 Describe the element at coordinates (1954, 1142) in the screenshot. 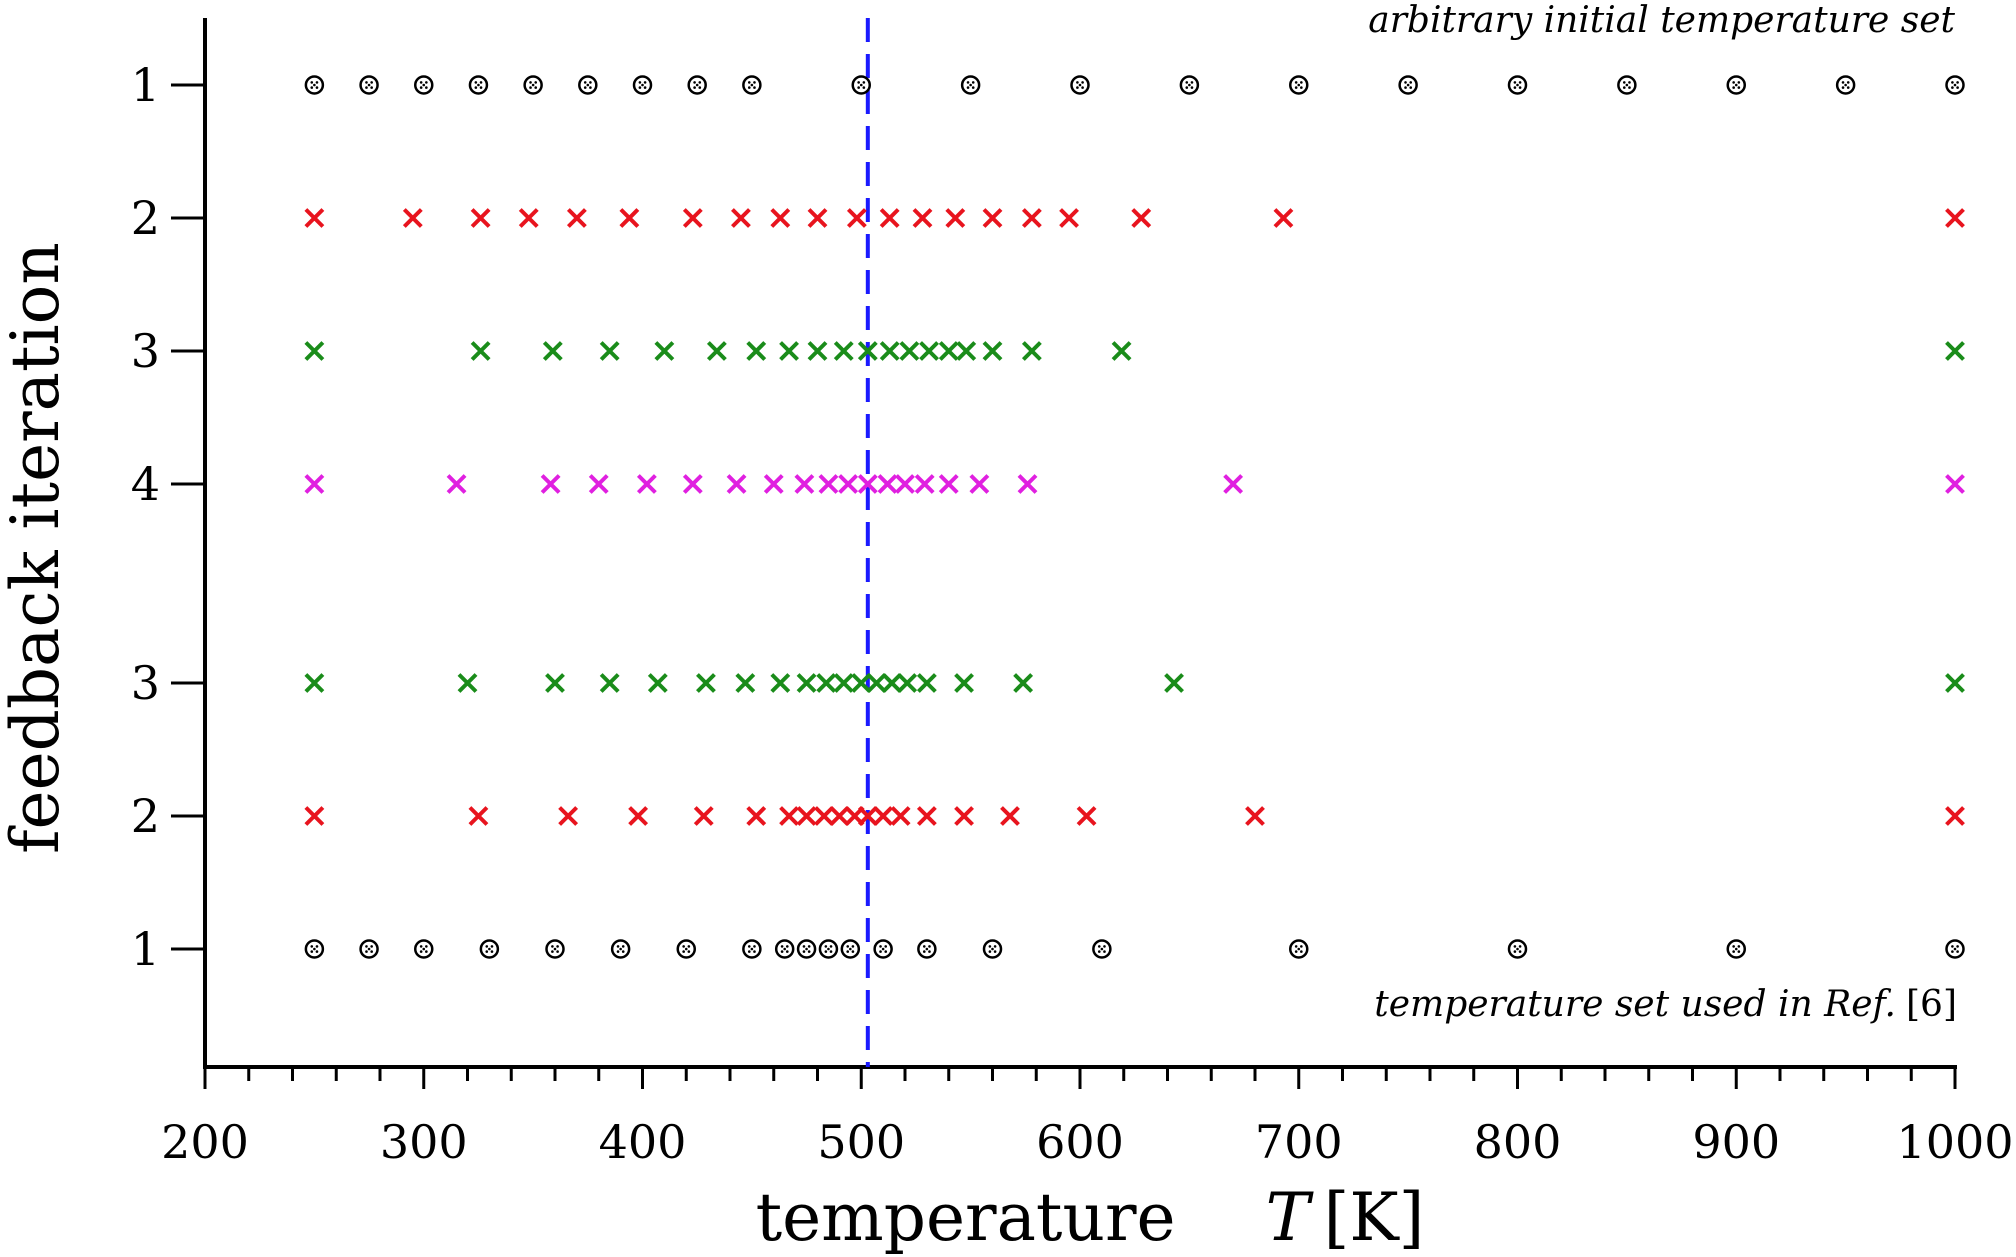

I see `x-tick-label: 1000` at that location.